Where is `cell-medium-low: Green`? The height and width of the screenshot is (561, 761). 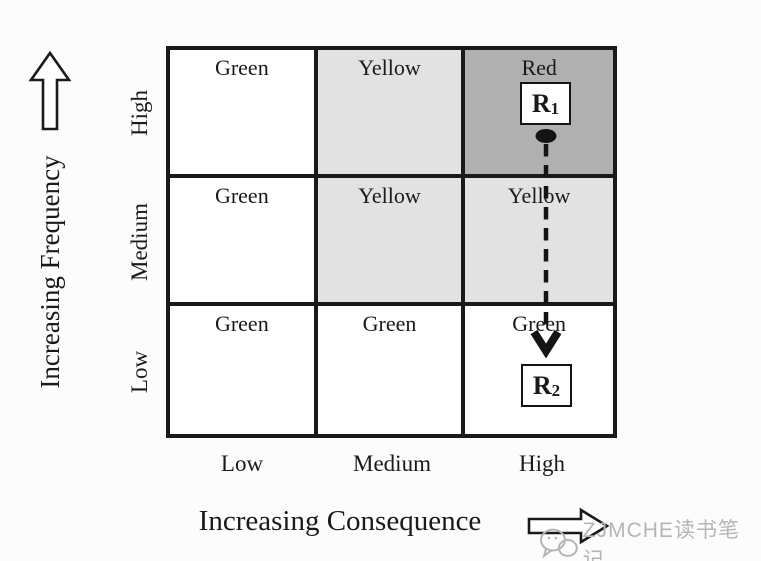 cell-medium-low: Green is located at coordinates (244, 242).